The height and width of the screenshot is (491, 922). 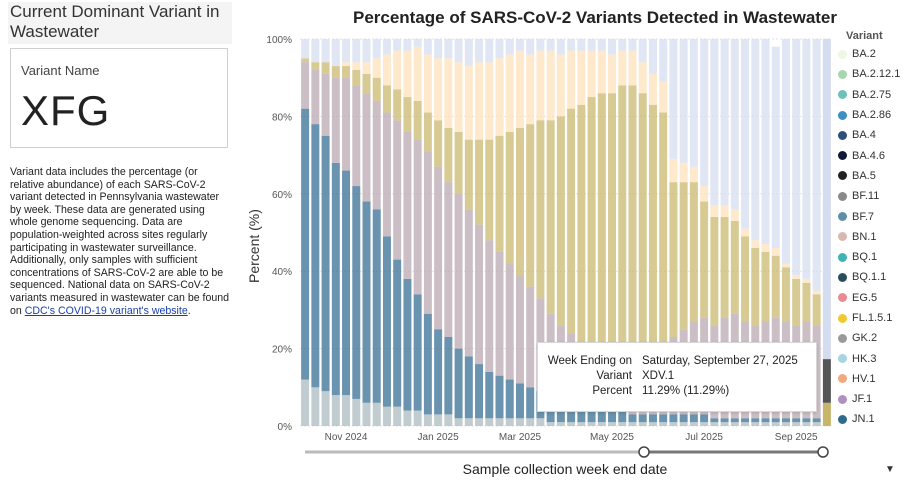 I want to click on legend-item-hv-1: HV.1, so click(x=880, y=379).